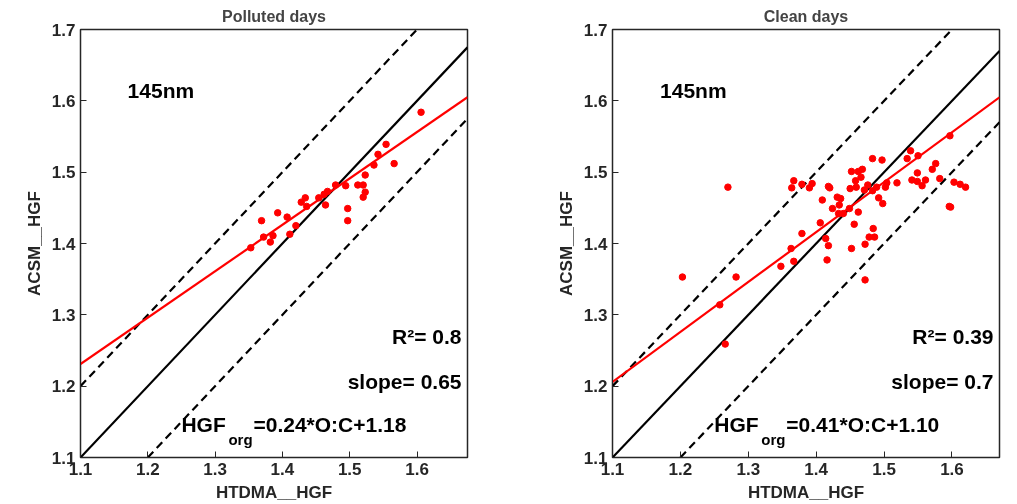  I want to click on annotation: slope= 0.7, so click(942, 382).